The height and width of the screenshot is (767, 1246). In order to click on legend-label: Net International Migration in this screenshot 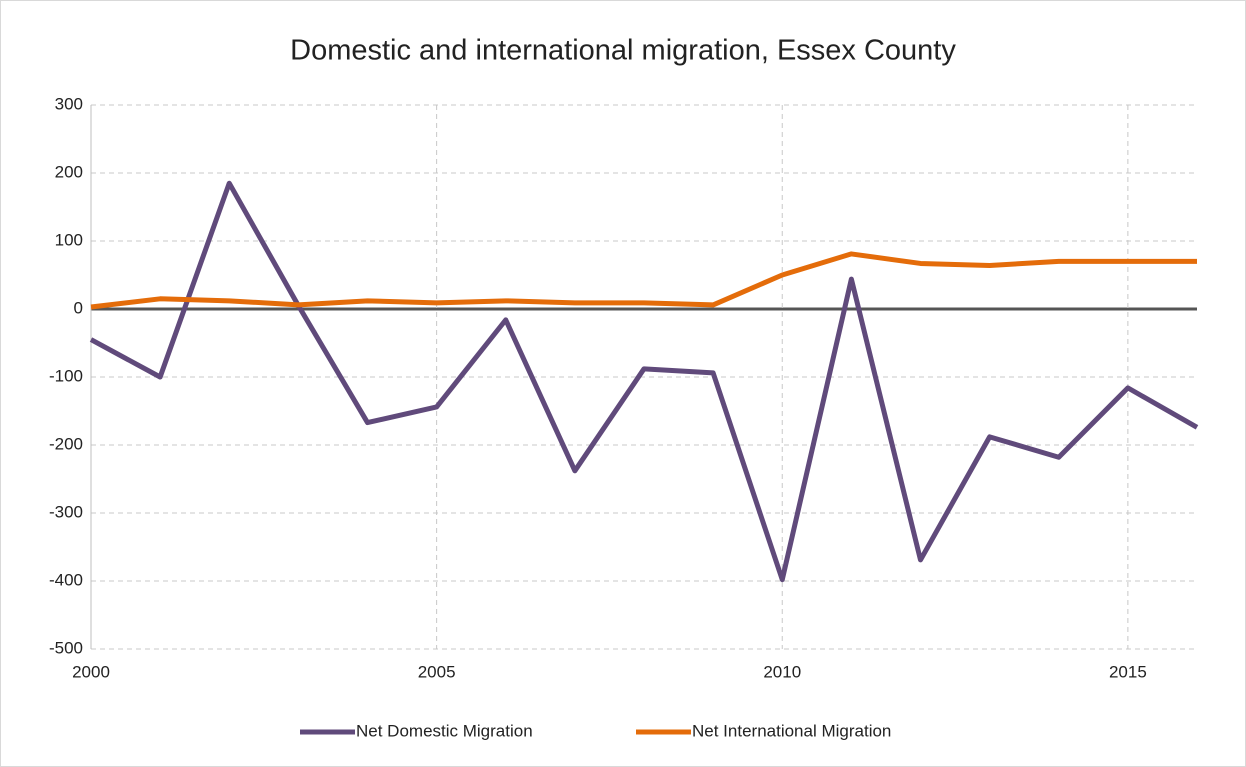, I will do `click(791, 730)`.